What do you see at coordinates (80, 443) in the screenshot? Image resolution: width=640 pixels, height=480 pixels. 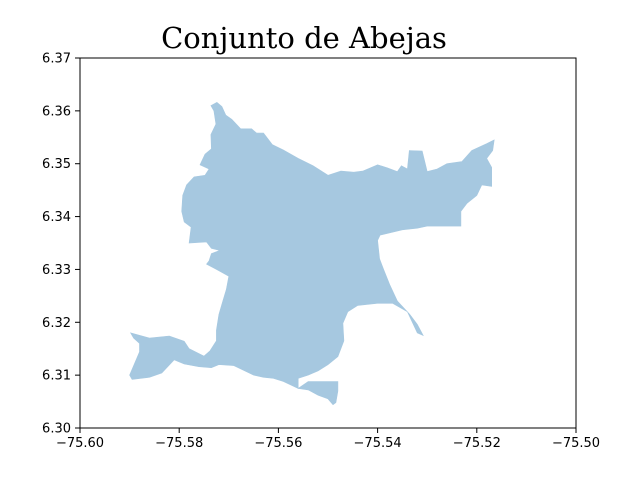 I see `x-tick-label: −75.60` at bounding box center [80, 443].